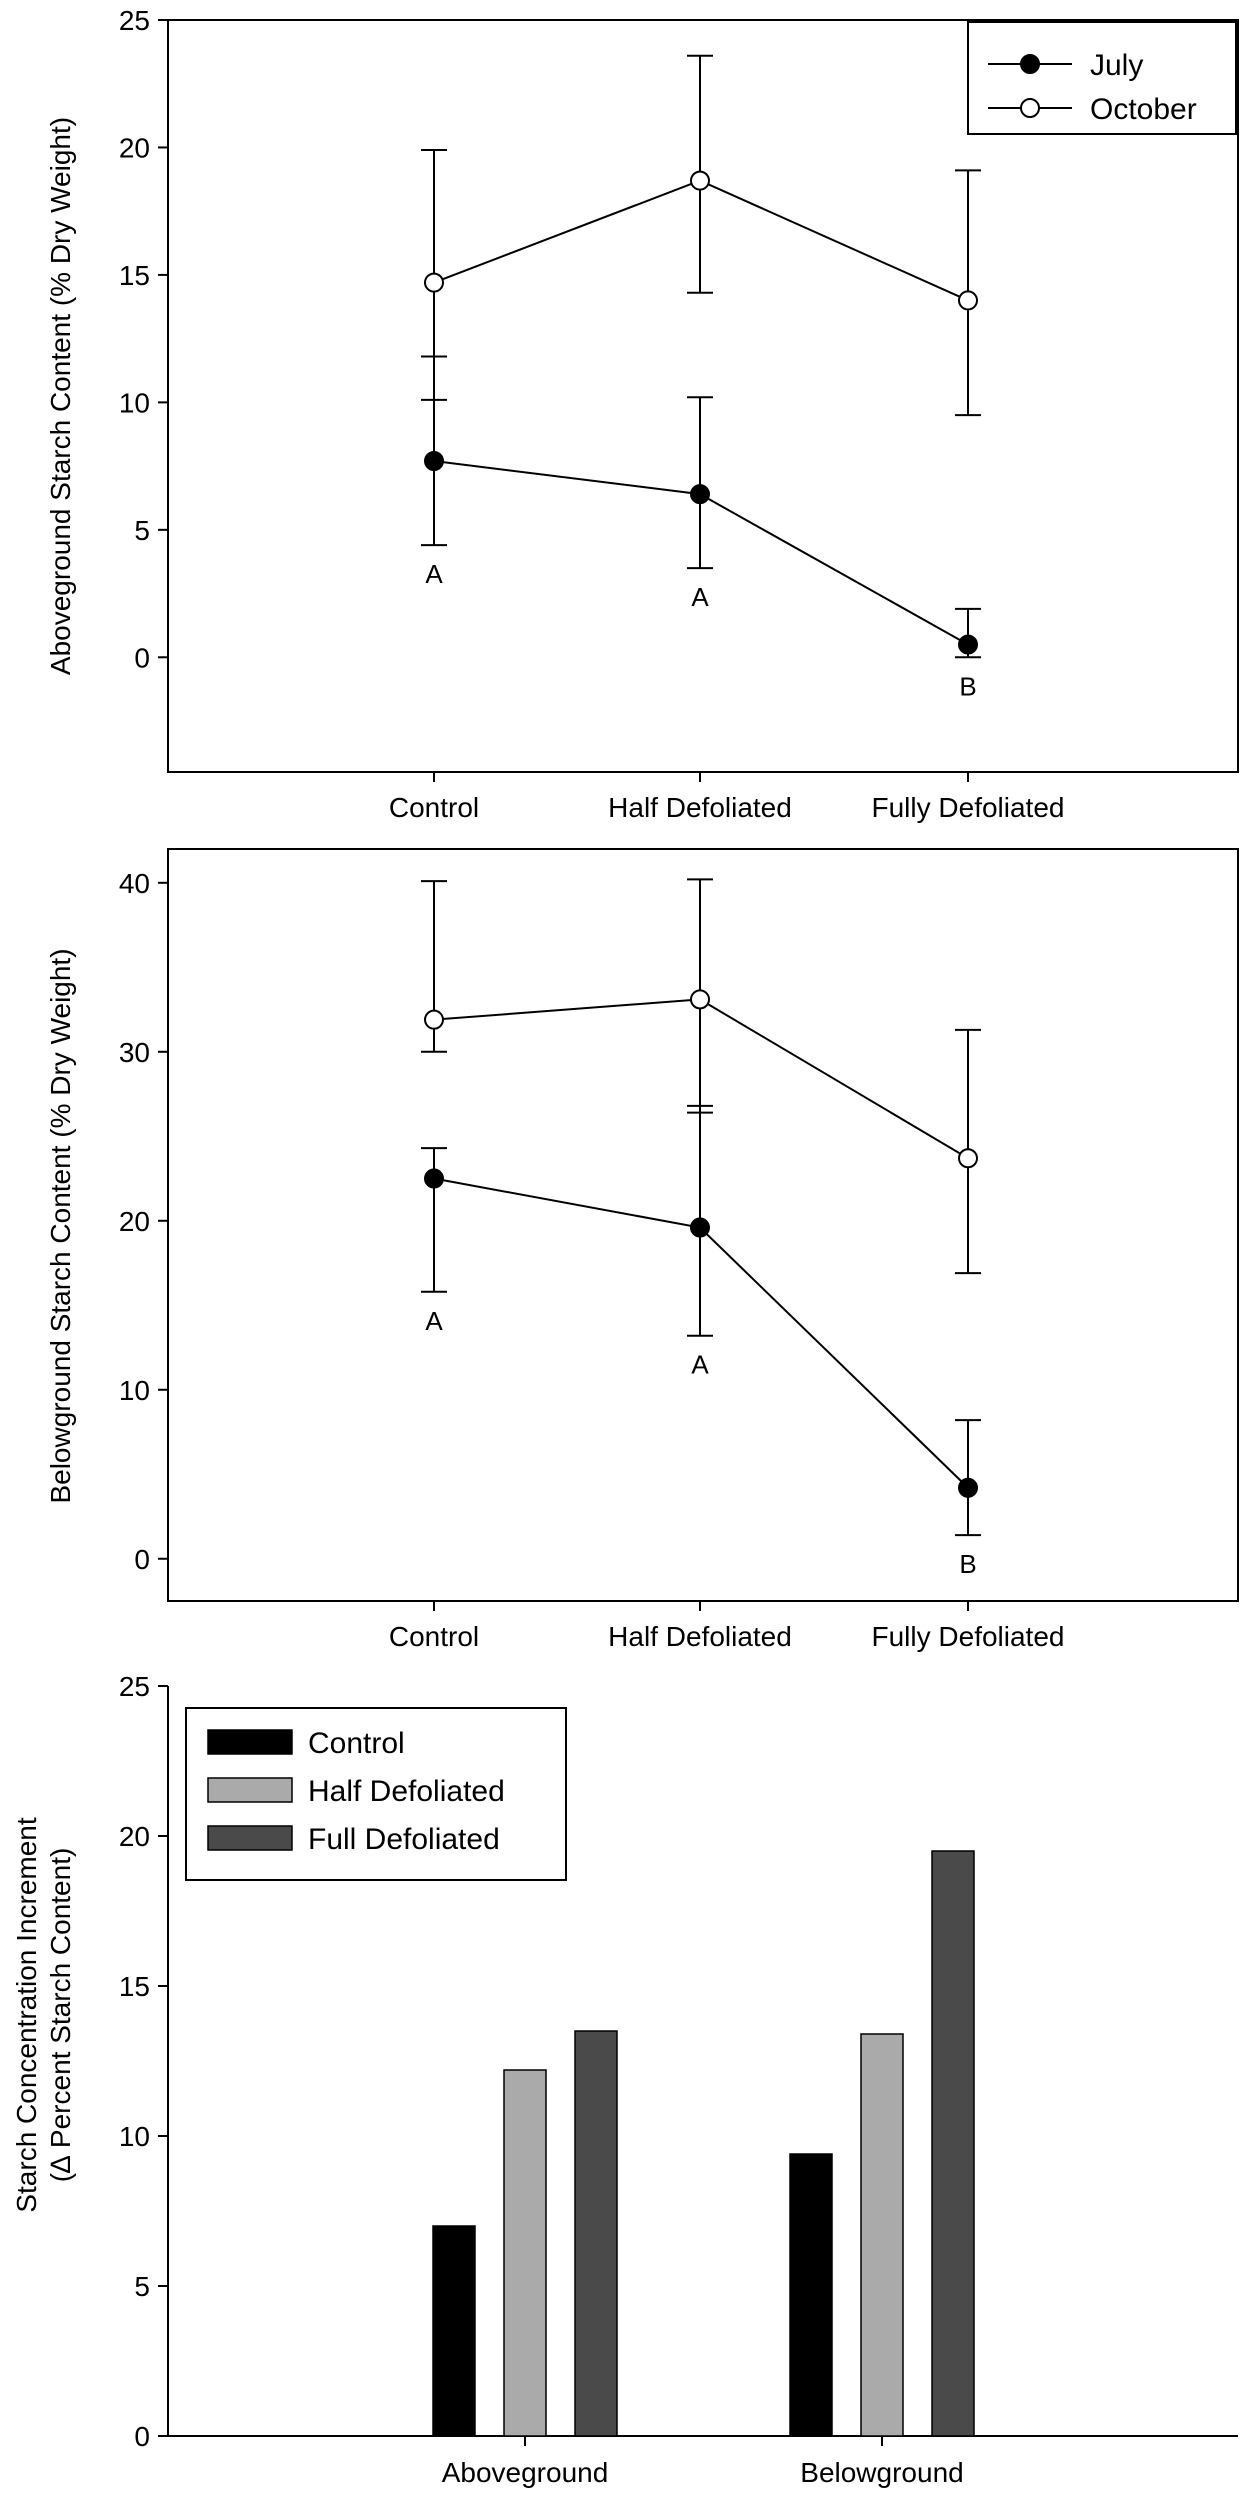 The width and height of the screenshot is (1248, 2500). Describe the element at coordinates (250, 1790) in the screenshot. I see `legend-swatch-half-defoliated` at that location.